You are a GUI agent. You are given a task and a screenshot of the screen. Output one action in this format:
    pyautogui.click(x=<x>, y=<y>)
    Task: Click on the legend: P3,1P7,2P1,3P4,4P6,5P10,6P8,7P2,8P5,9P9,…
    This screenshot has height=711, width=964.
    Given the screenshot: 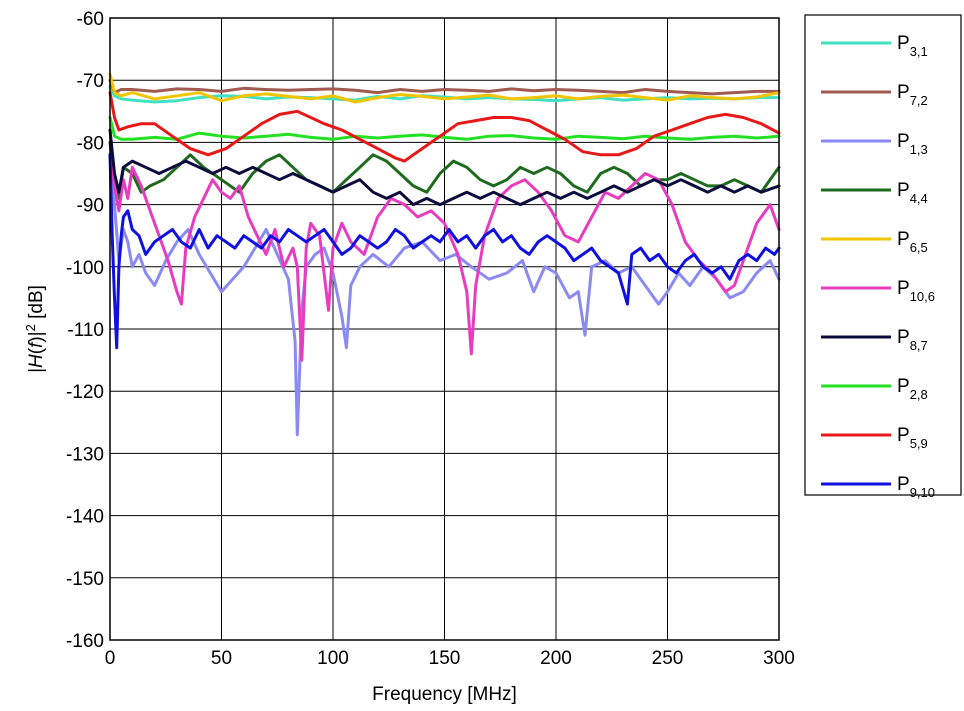 What is the action you would take?
    pyautogui.click(x=878, y=266)
    